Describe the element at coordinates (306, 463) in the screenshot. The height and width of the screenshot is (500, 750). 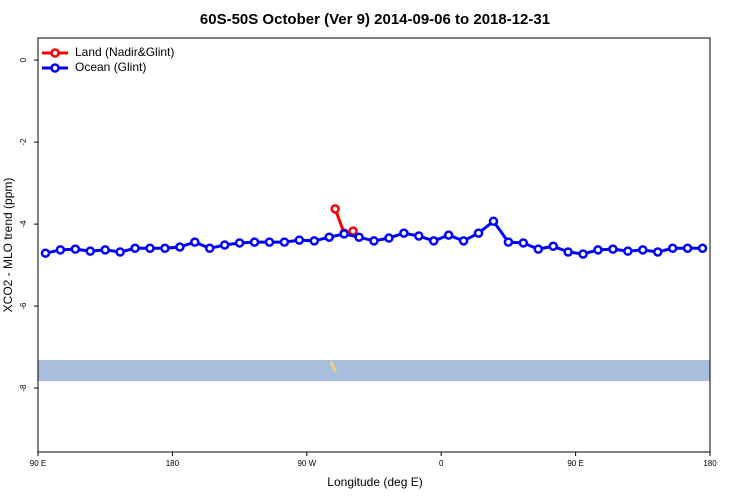
I see `x-tick-label: 90 W` at that location.